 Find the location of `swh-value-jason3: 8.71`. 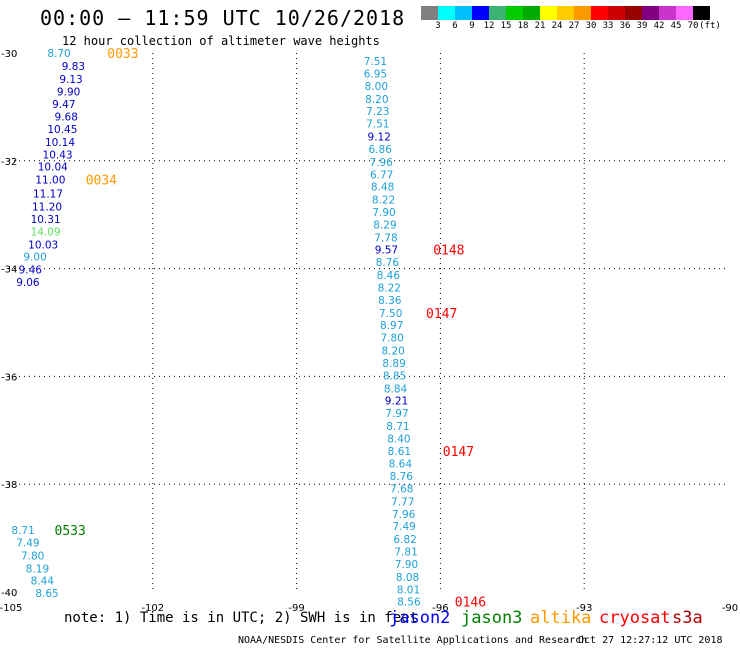

swh-value-jason3: 8.71 is located at coordinates (22, 531).